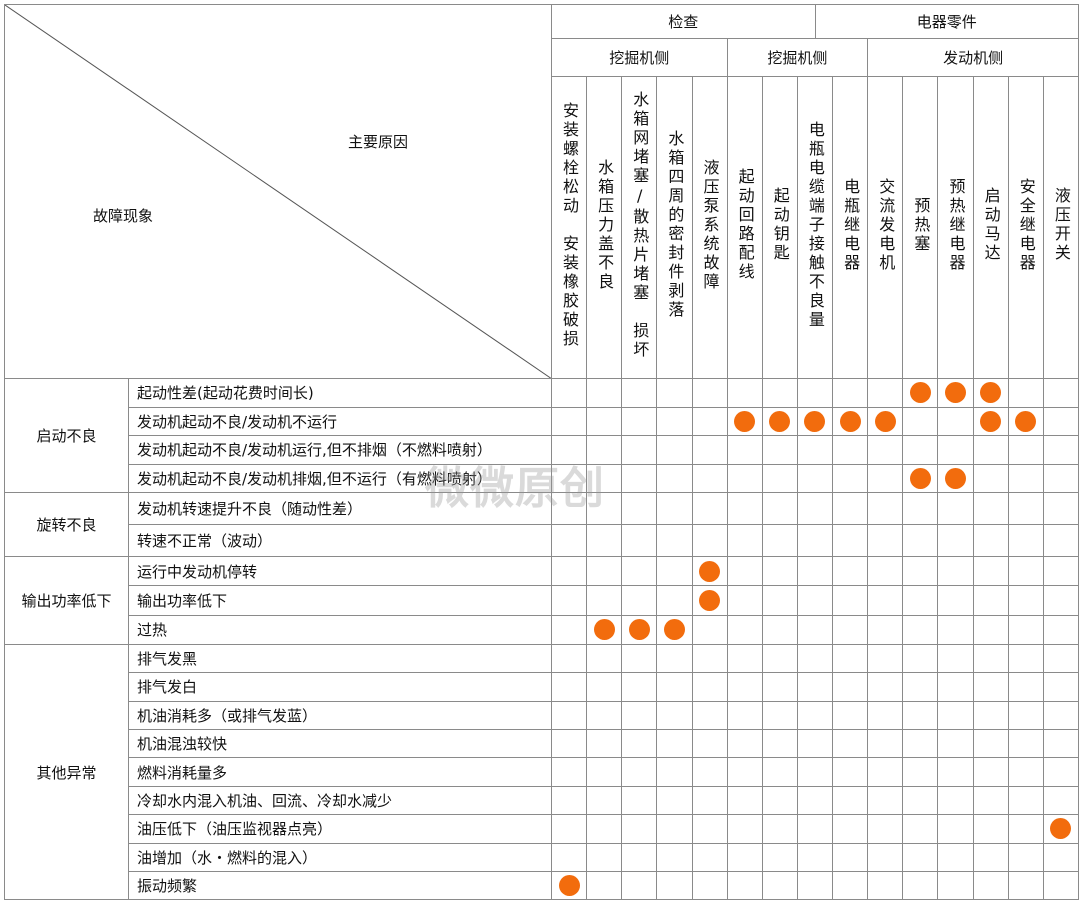  What do you see at coordinates (744, 227) in the screenshot?
I see `column-header: 起动回路配线` at bounding box center [744, 227].